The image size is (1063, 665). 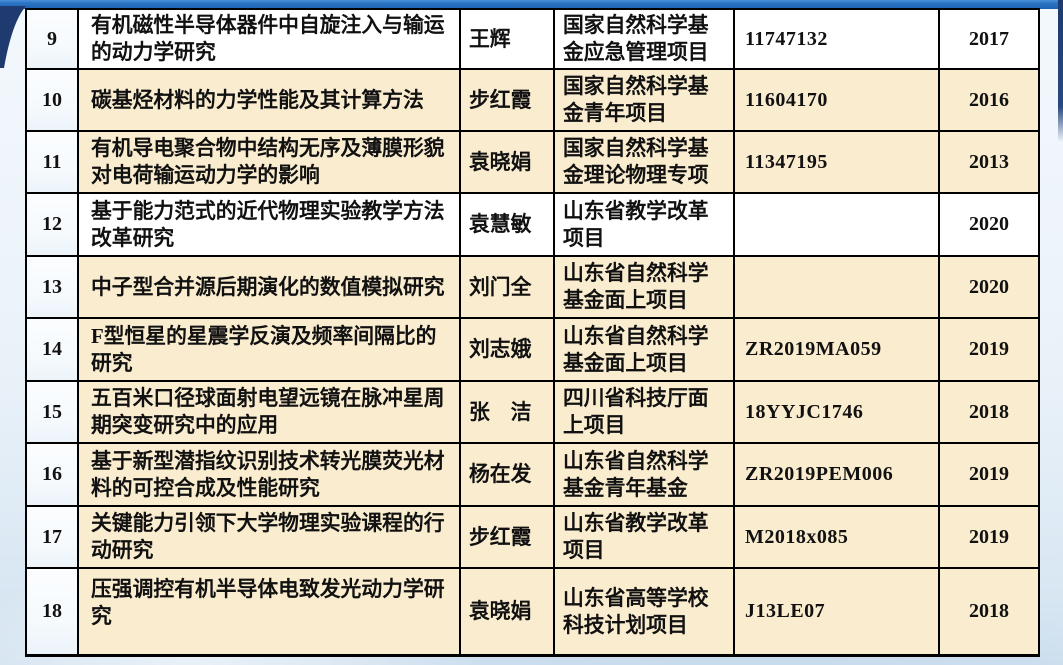 What do you see at coordinates (989, 100) in the screenshot?
I see `year-cell: 2016` at bounding box center [989, 100].